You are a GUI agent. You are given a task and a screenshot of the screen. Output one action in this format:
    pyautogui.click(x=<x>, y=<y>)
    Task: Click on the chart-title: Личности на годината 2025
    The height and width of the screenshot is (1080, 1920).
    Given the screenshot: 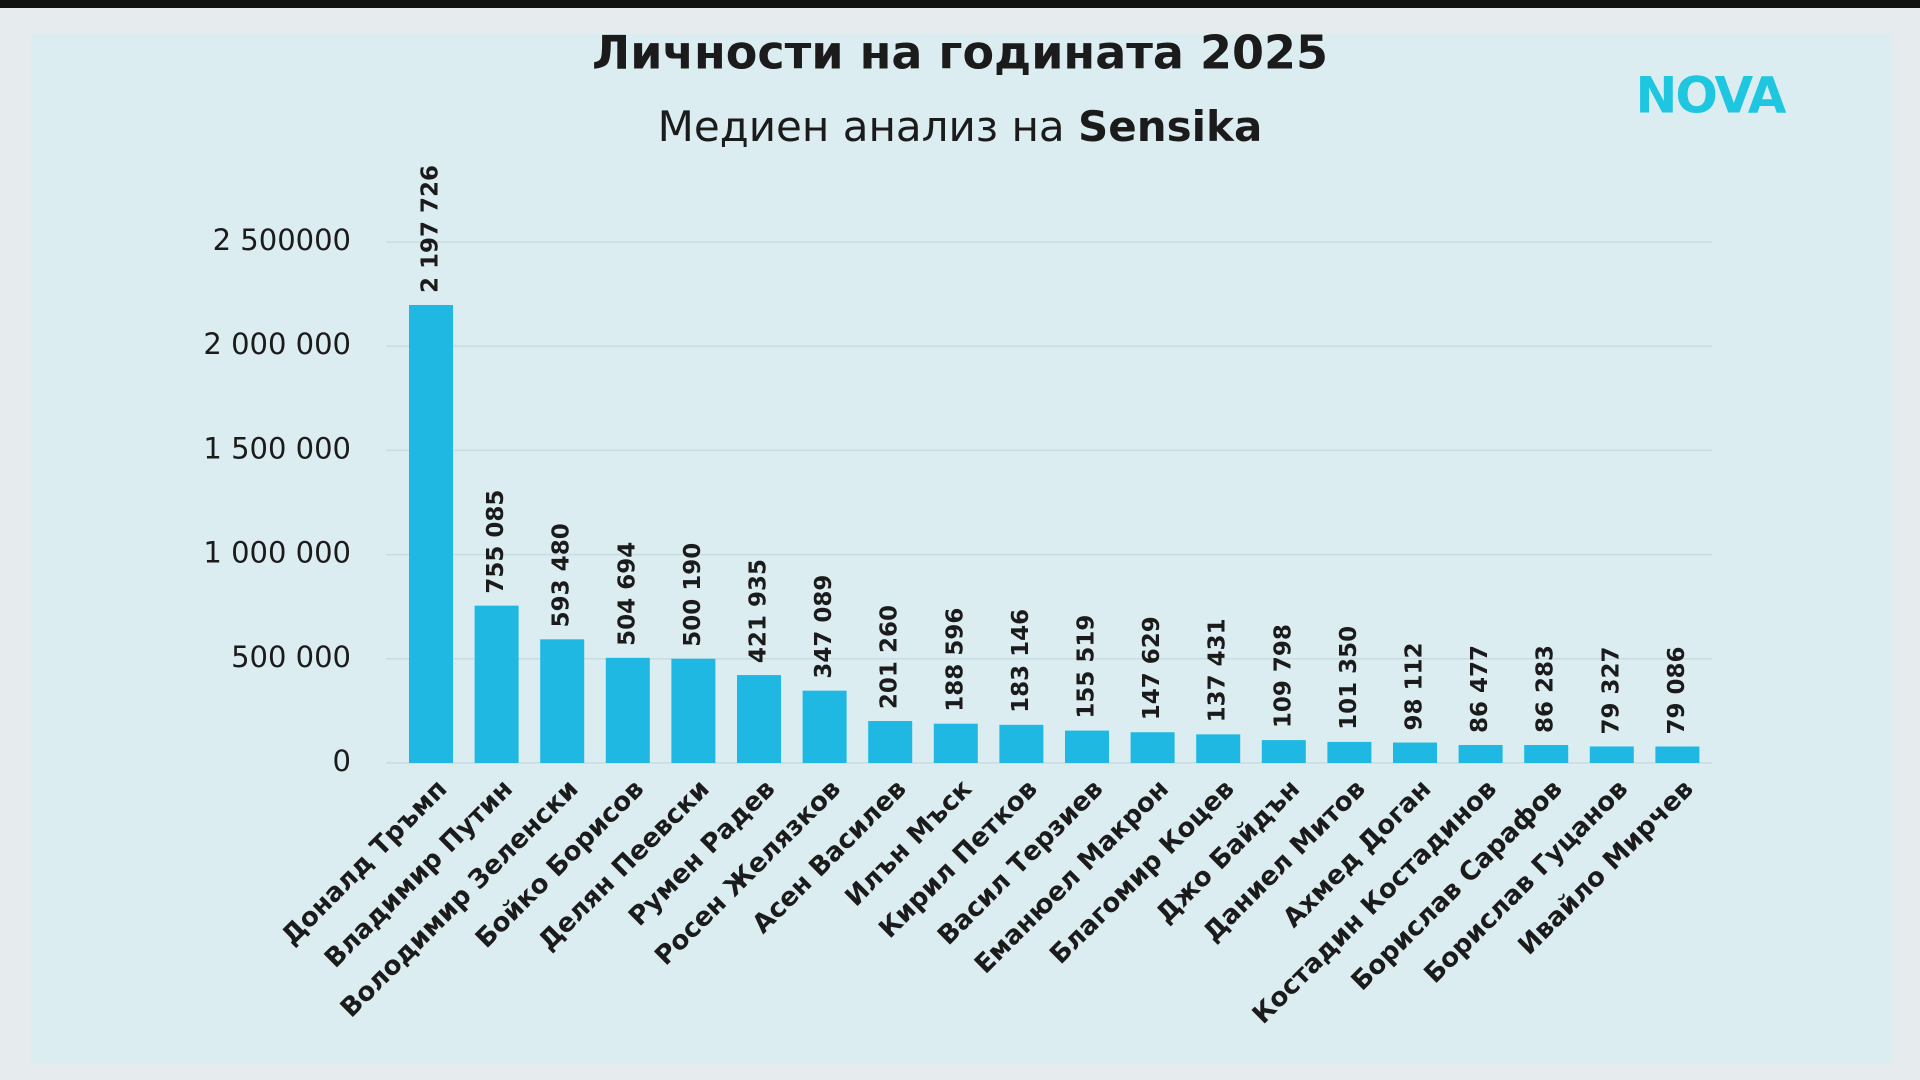 What is the action you would take?
    pyautogui.click(x=960, y=53)
    